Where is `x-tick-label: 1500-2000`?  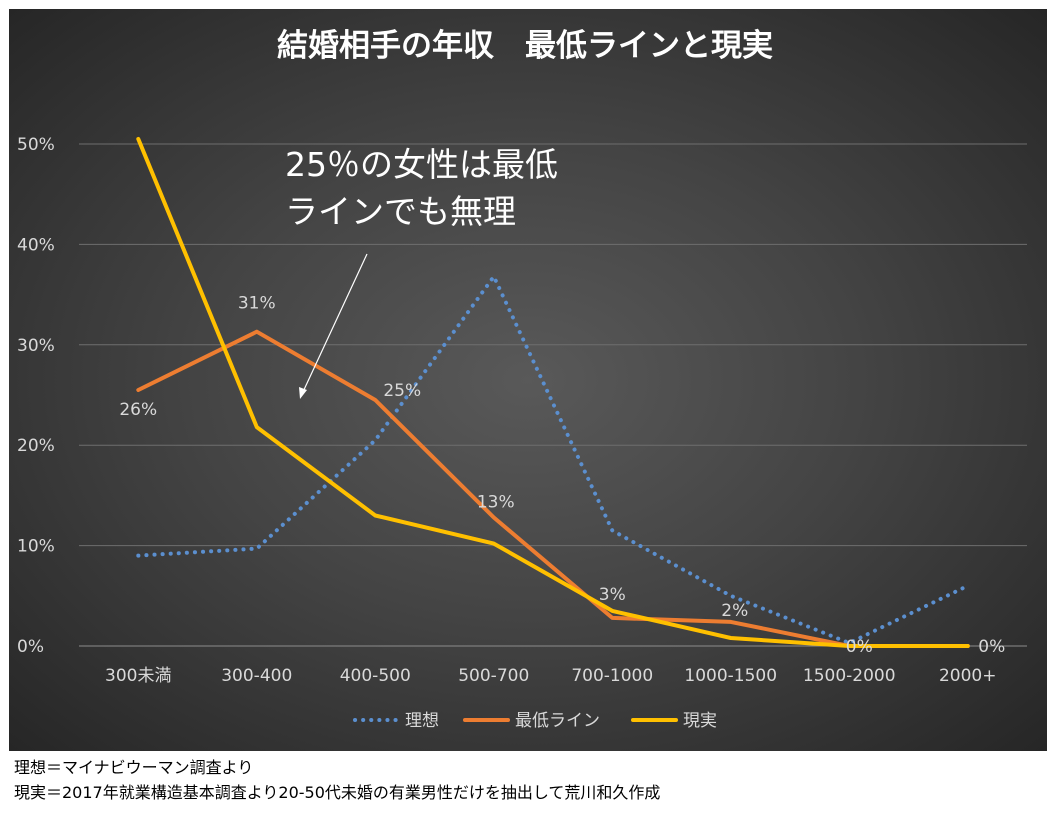 x-tick-label: 1500-2000 is located at coordinates (849, 676).